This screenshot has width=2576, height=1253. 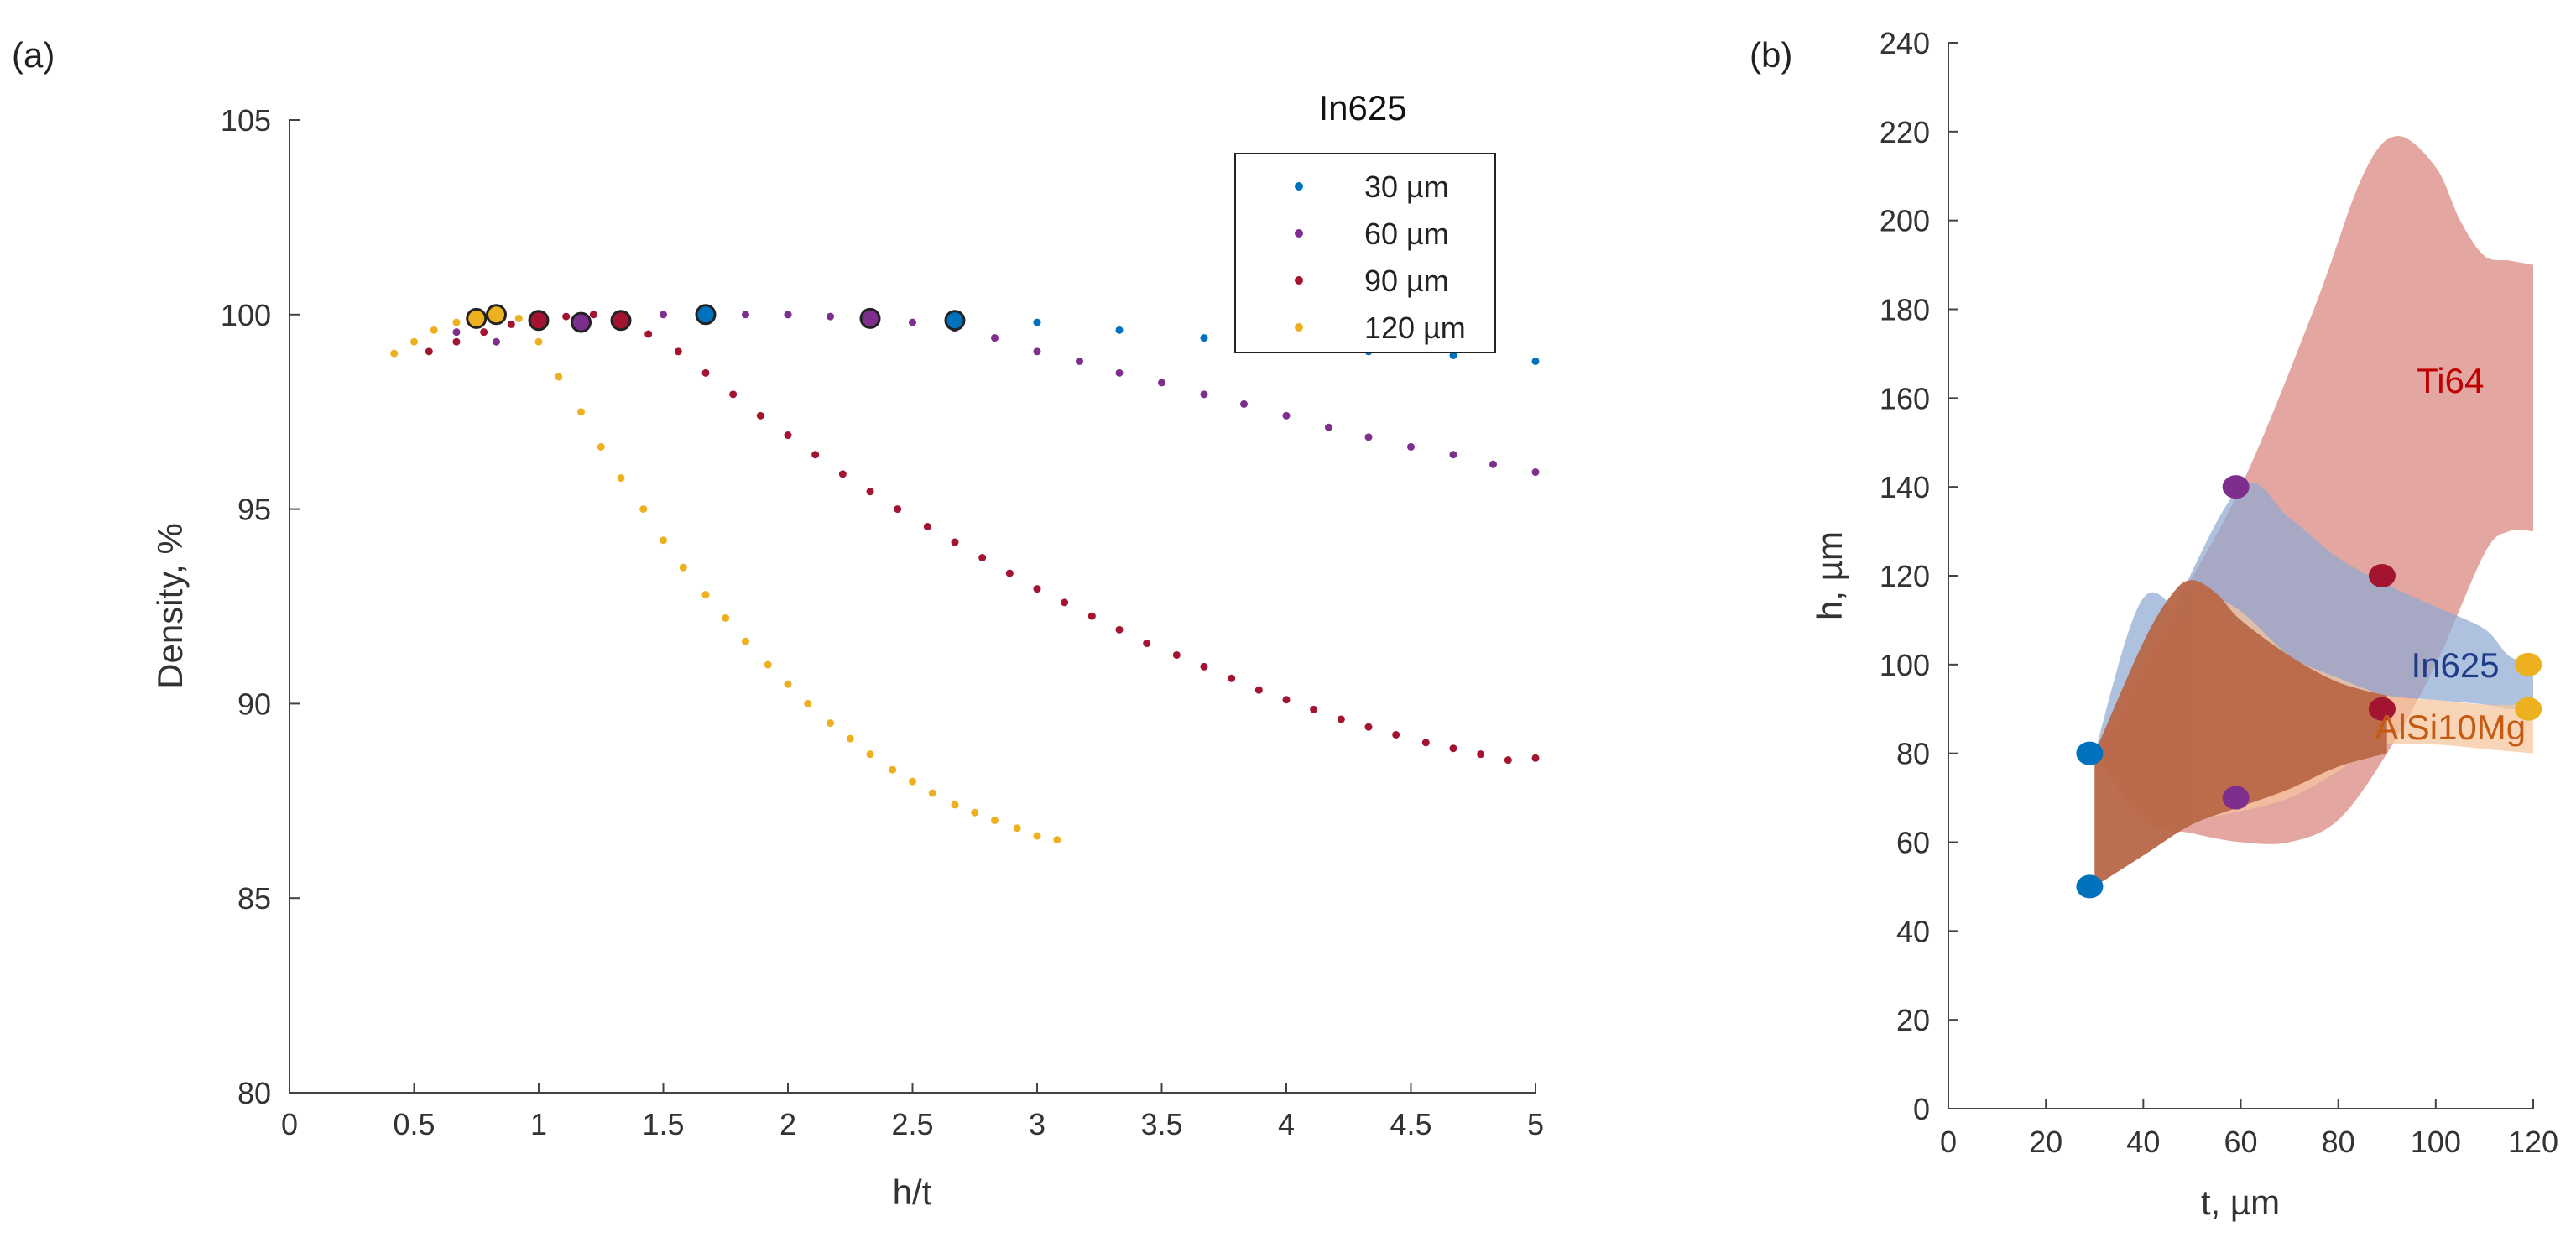 What do you see at coordinates (1905, 487) in the screenshot?
I see `y-tick-label-b: 140` at bounding box center [1905, 487].